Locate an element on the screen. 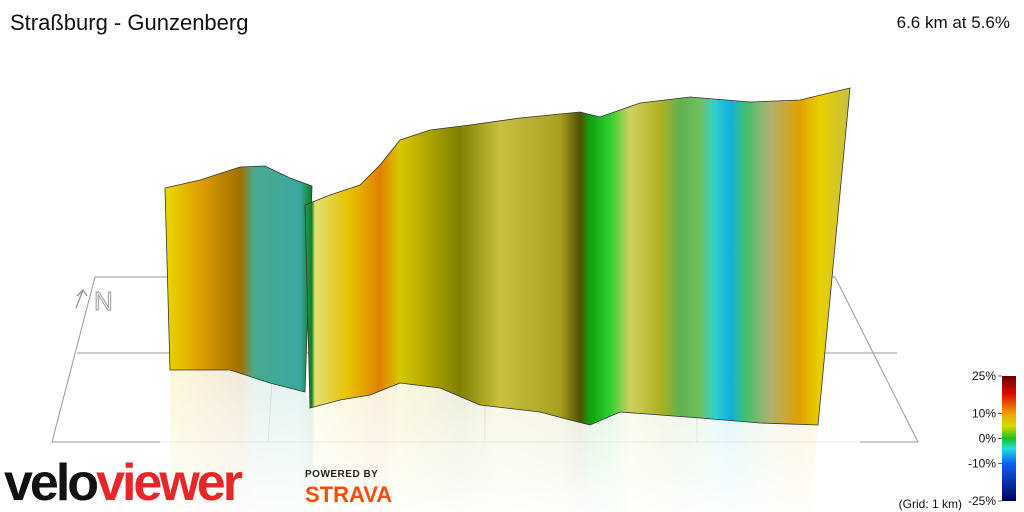  logo-viewer: viewer is located at coordinates (169, 483).